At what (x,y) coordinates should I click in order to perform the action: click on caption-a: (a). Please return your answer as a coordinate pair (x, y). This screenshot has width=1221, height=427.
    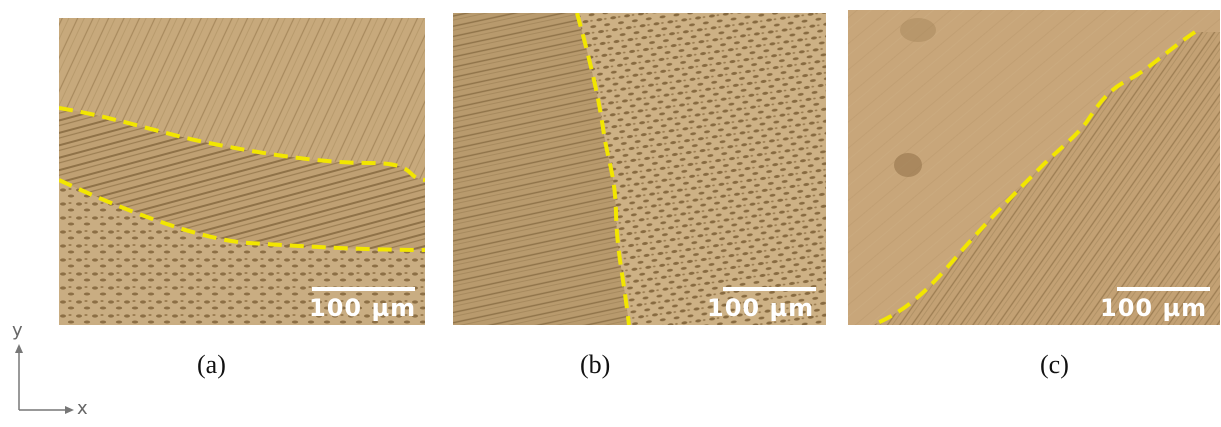
    Looking at the image, I should click on (211, 364).